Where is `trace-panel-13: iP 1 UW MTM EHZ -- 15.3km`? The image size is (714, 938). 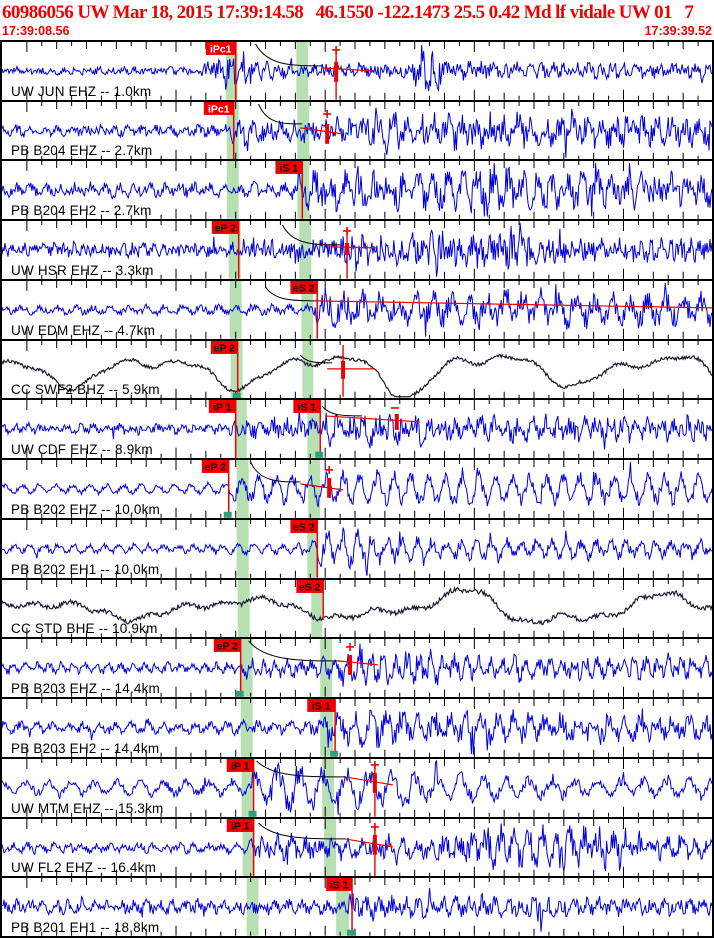
trace-panel-13: iP 1 UW MTM EHZ -- 15.3km is located at coordinates (357, 786).